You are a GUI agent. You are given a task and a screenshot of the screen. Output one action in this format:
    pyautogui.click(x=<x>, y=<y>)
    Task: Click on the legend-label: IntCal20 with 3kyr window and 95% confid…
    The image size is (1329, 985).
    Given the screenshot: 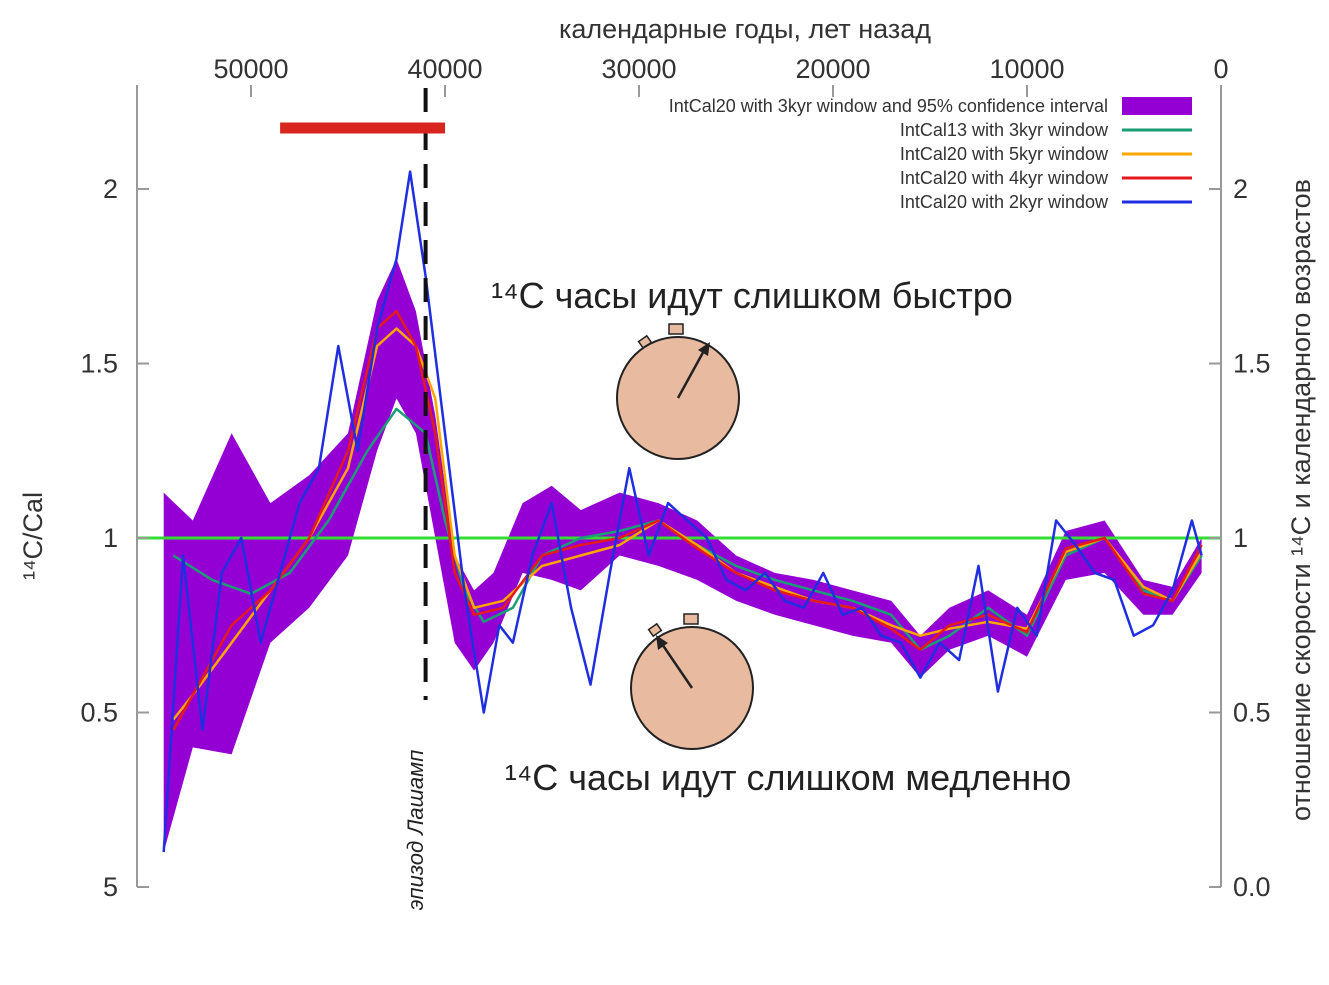 What is the action you would take?
    pyautogui.click(x=888, y=106)
    